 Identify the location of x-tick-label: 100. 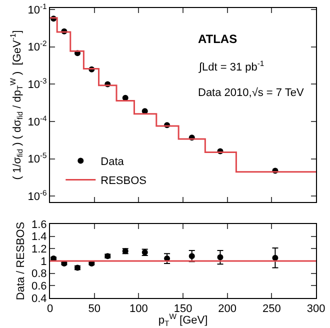
(138, 309).